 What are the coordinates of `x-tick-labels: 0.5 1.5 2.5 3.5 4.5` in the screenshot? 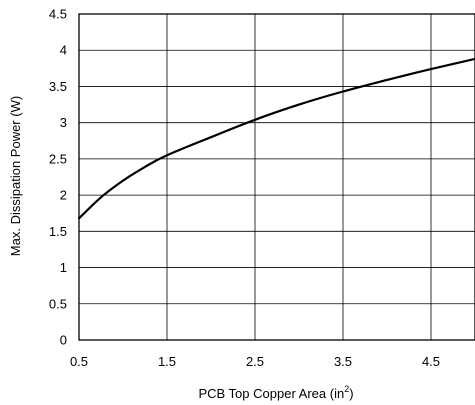 It's located at (255, 361).